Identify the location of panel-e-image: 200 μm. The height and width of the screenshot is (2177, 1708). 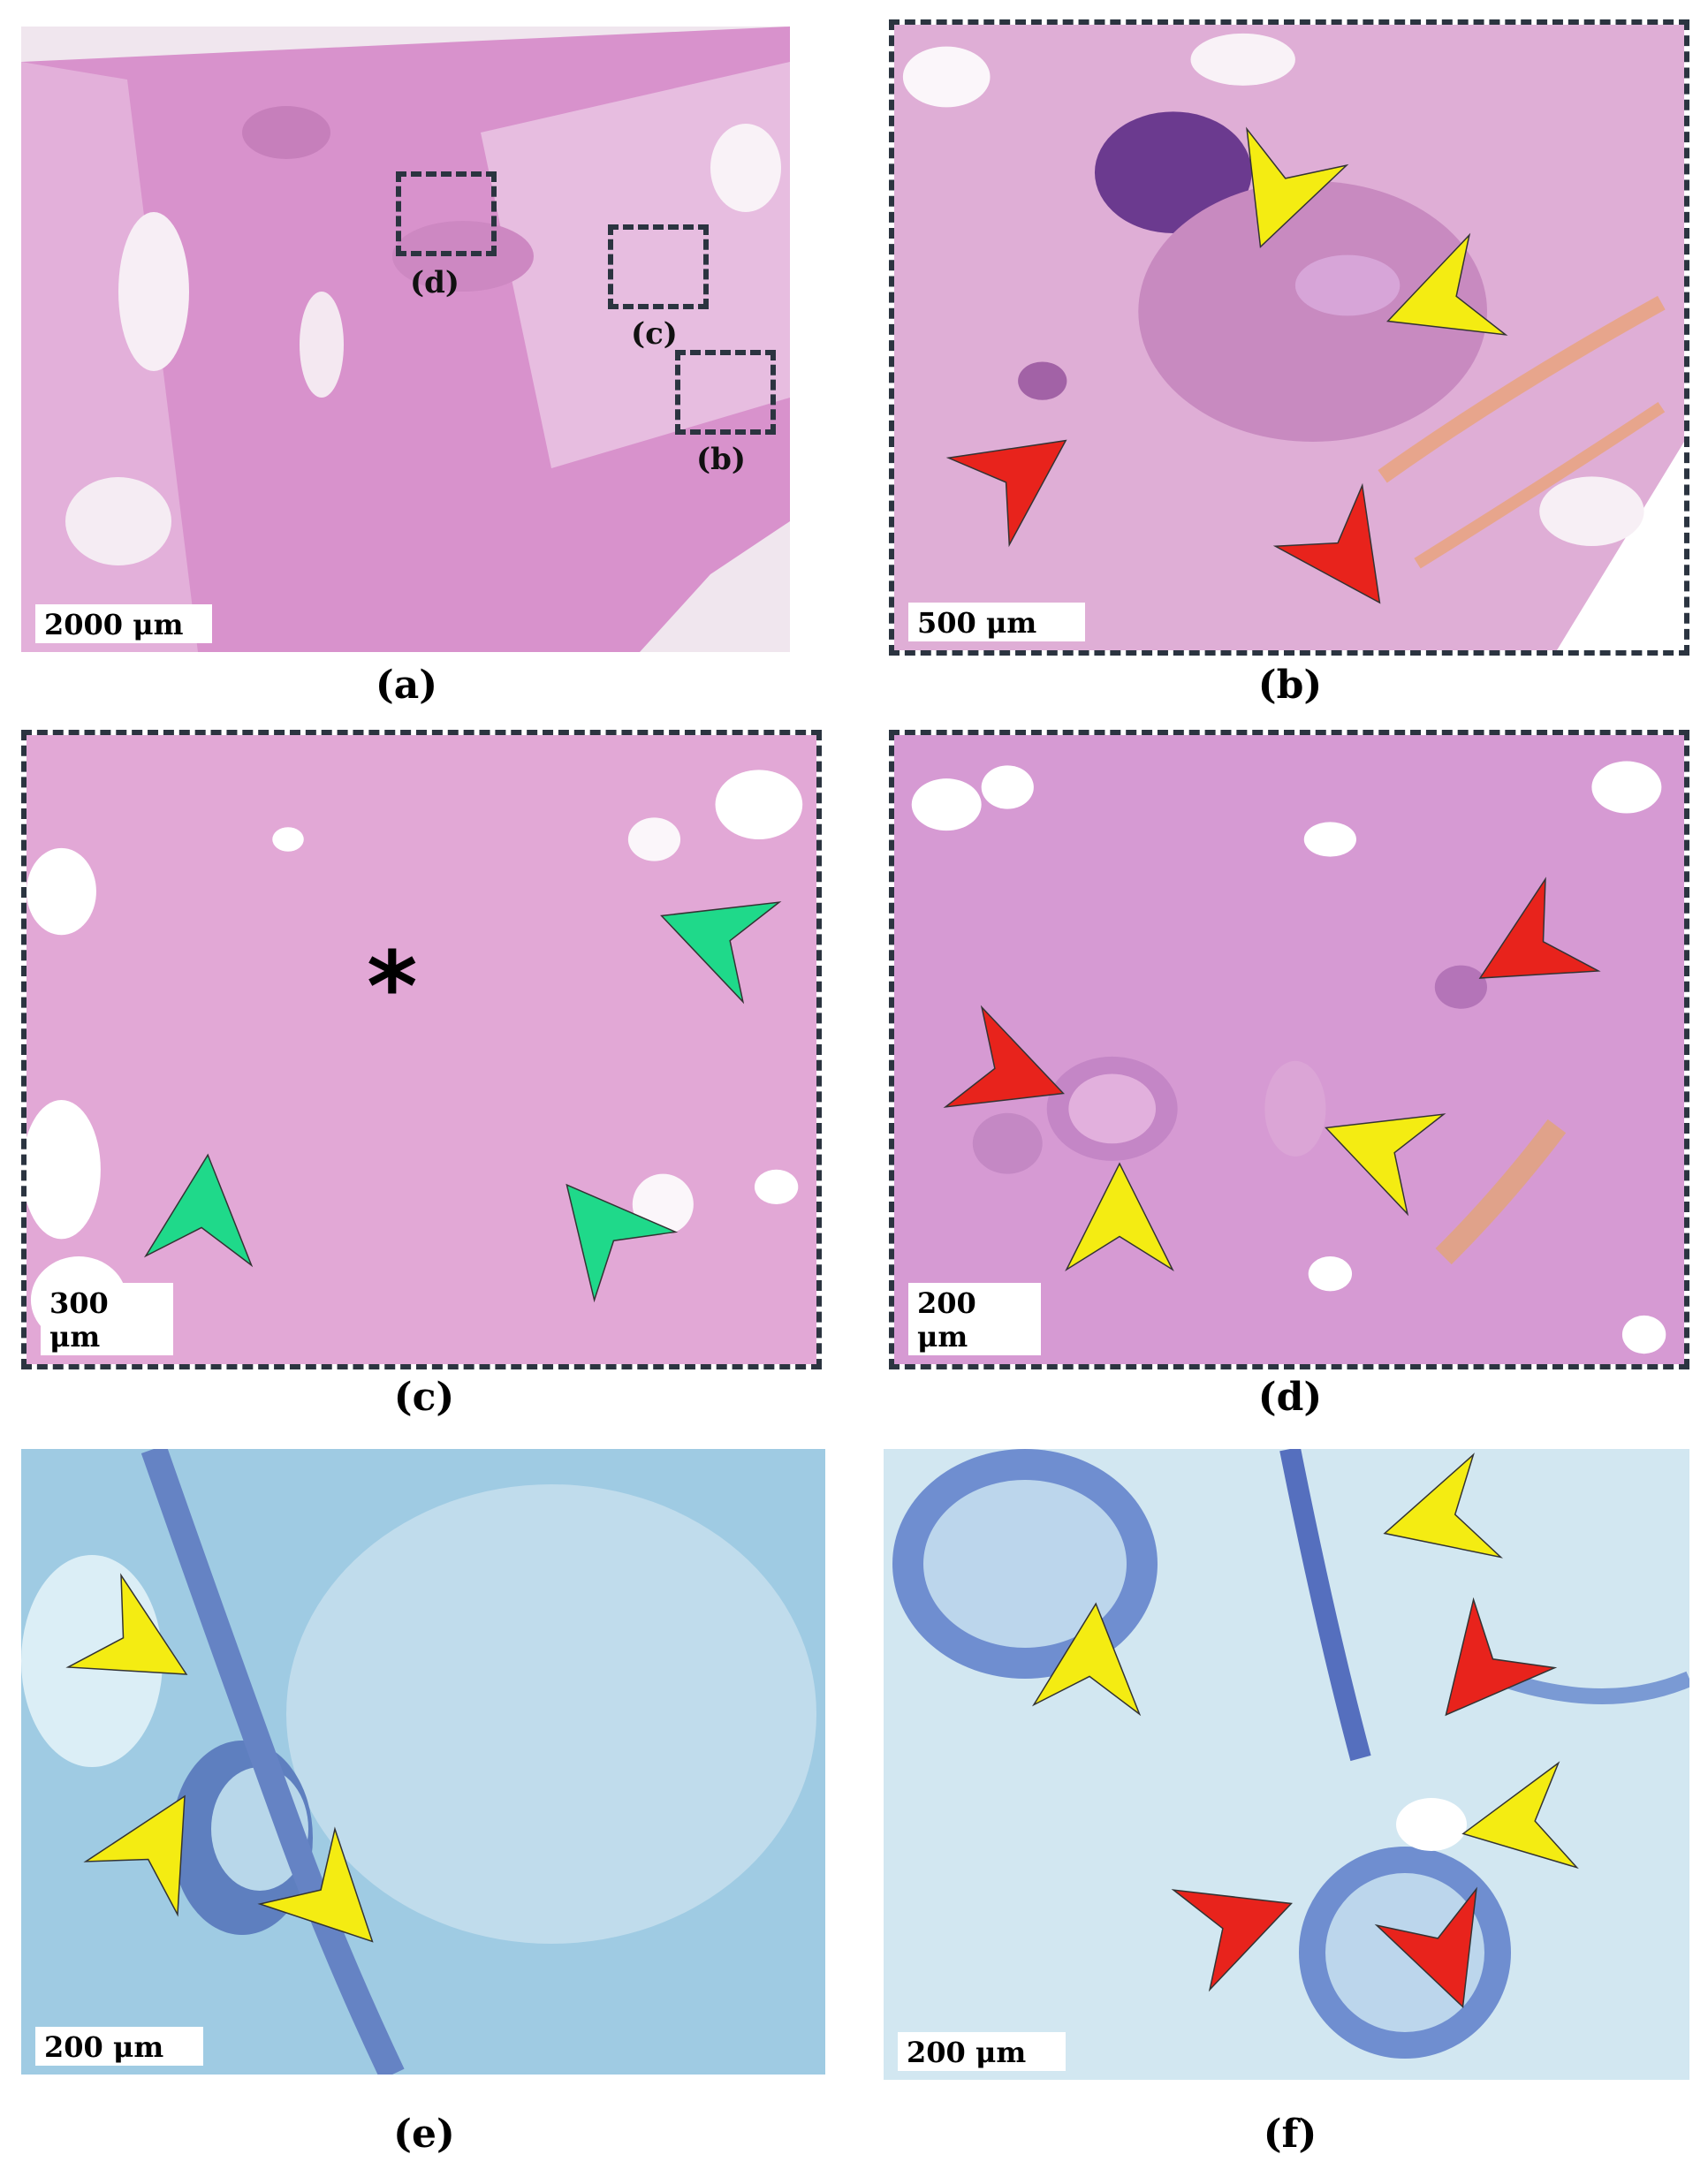
(423, 1762).